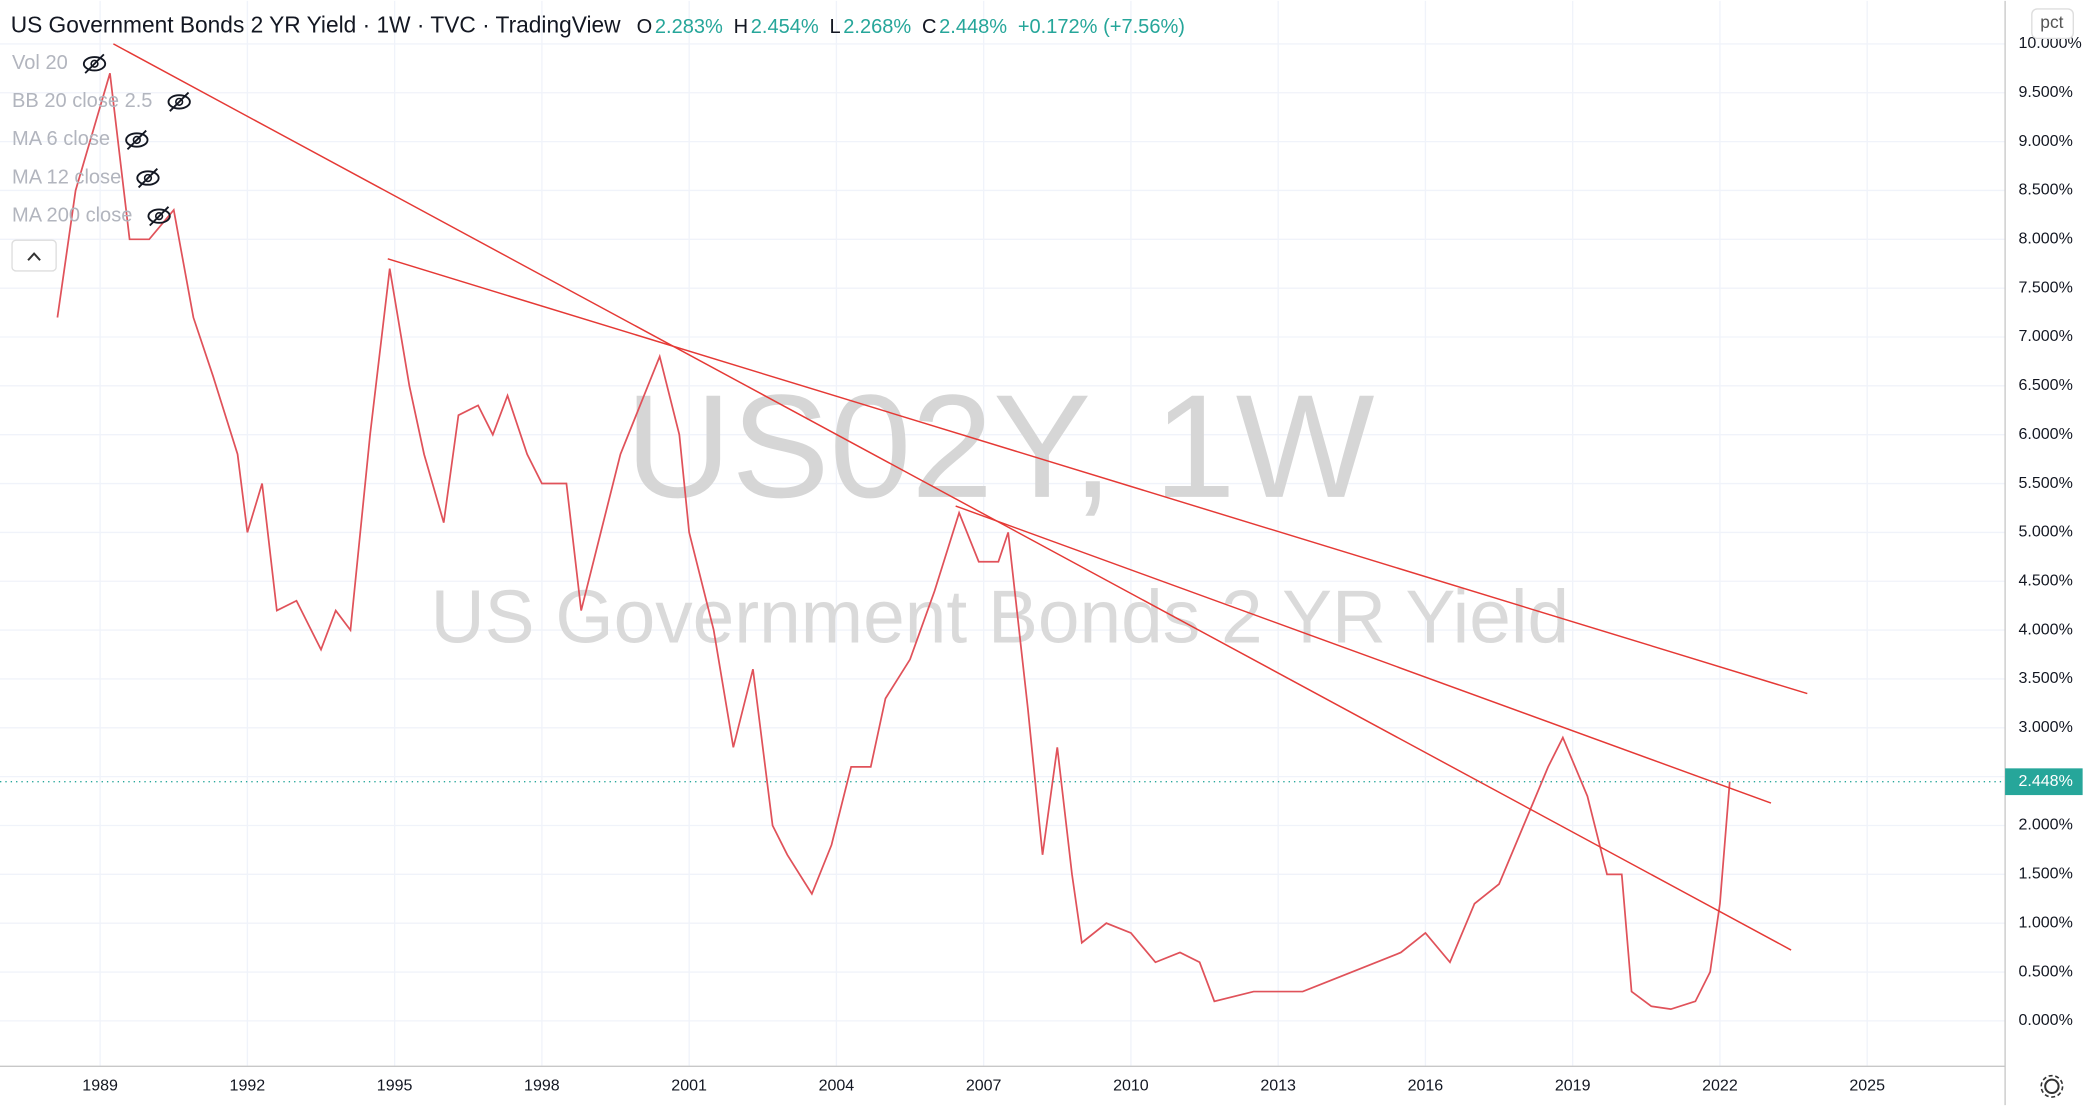  What do you see at coordinates (2045, 1020) in the screenshot?
I see `y-tick-label: 0.000%` at bounding box center [2045, 1020].